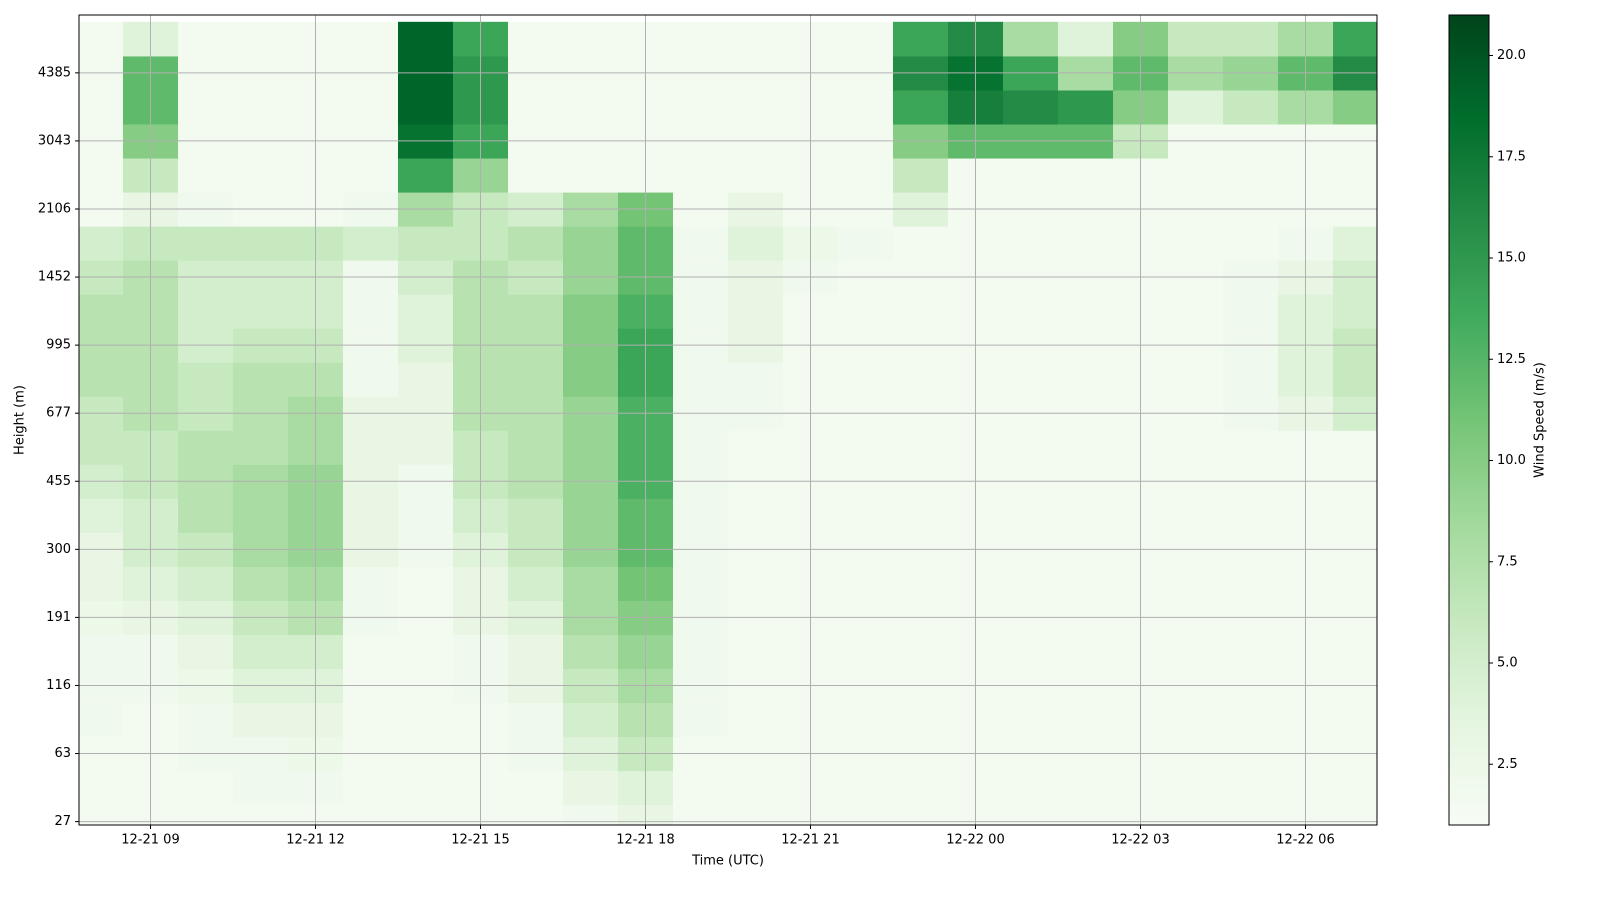  I want to click on x-tick-label: 12-21 12, so click(315, 840).